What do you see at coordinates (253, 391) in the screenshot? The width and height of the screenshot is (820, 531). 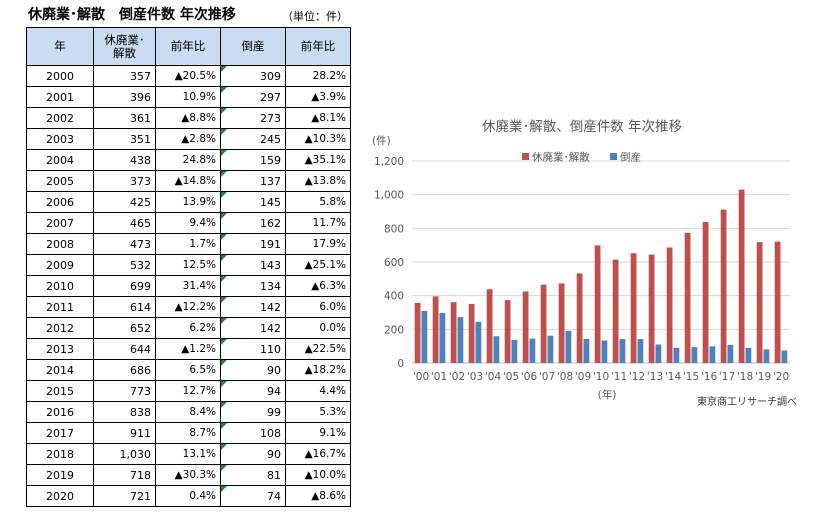 I see `cell-bankruptcy: 94` at bounding box center [253, 391].